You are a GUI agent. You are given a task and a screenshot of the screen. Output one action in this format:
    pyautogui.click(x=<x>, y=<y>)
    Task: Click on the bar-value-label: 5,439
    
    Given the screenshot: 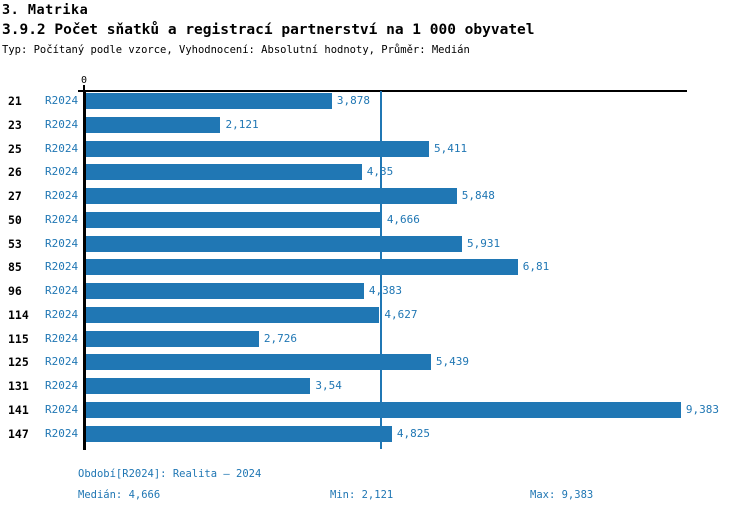 What is the action you would take?
    pyautogui.click(x=452, y=362)
    